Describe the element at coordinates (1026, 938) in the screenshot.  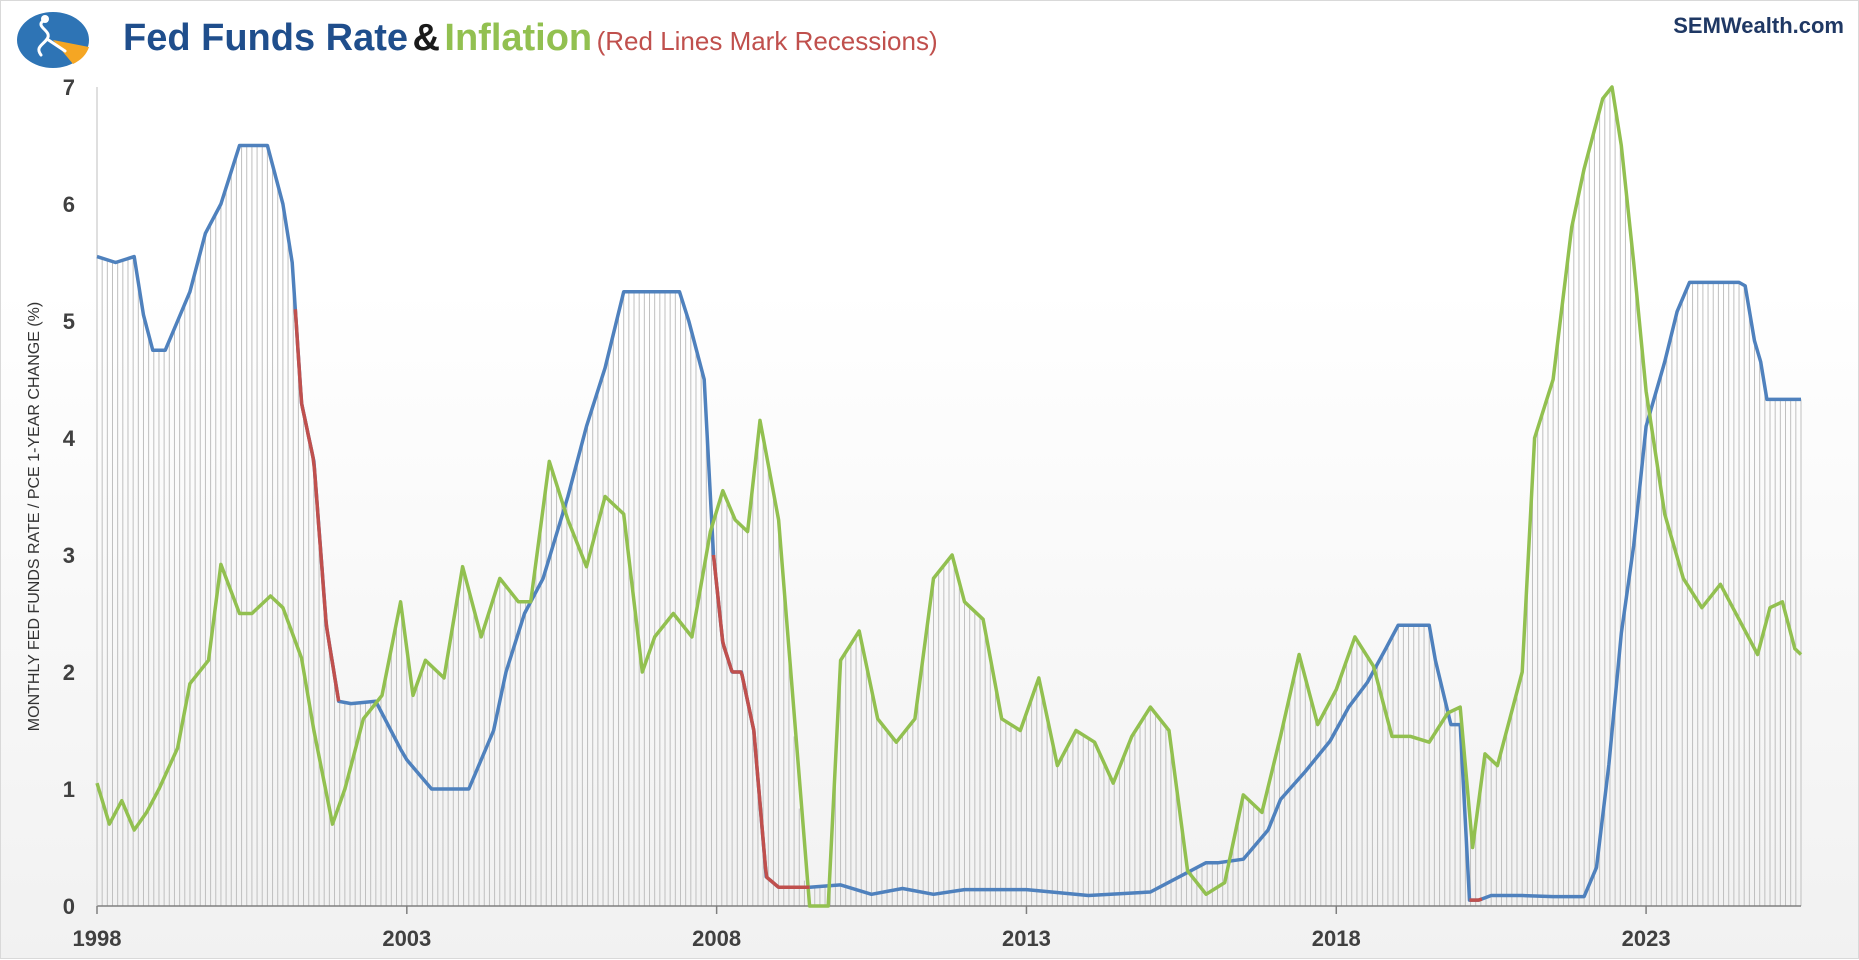
I see `x-tick-label: 2013` at that location.